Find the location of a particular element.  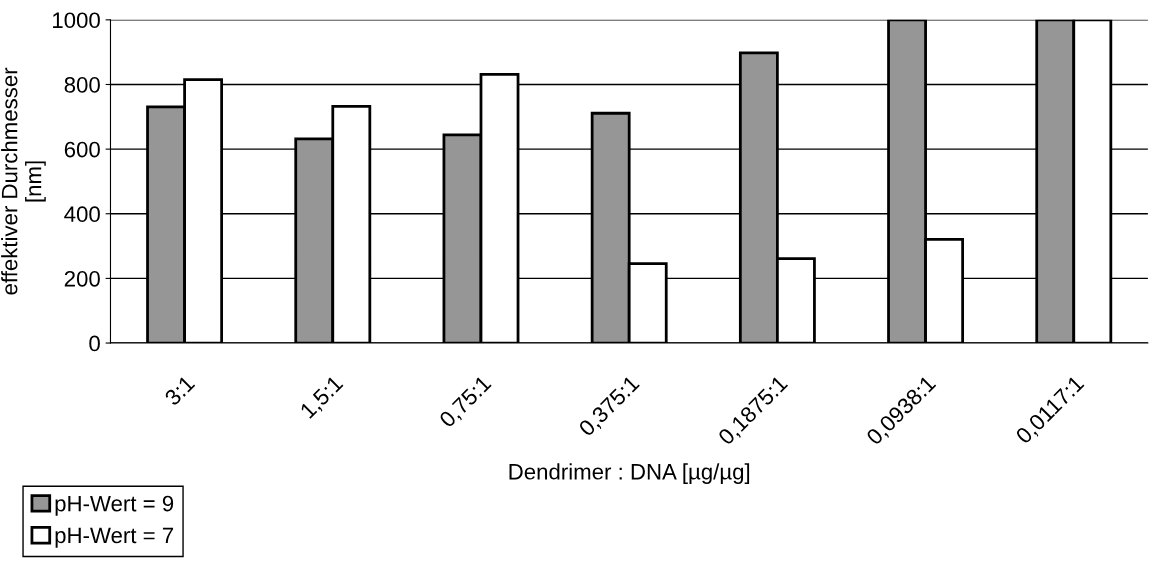

y-axis-title: effektiver Durchmesser [nm] is located at coordinates (23, 181).